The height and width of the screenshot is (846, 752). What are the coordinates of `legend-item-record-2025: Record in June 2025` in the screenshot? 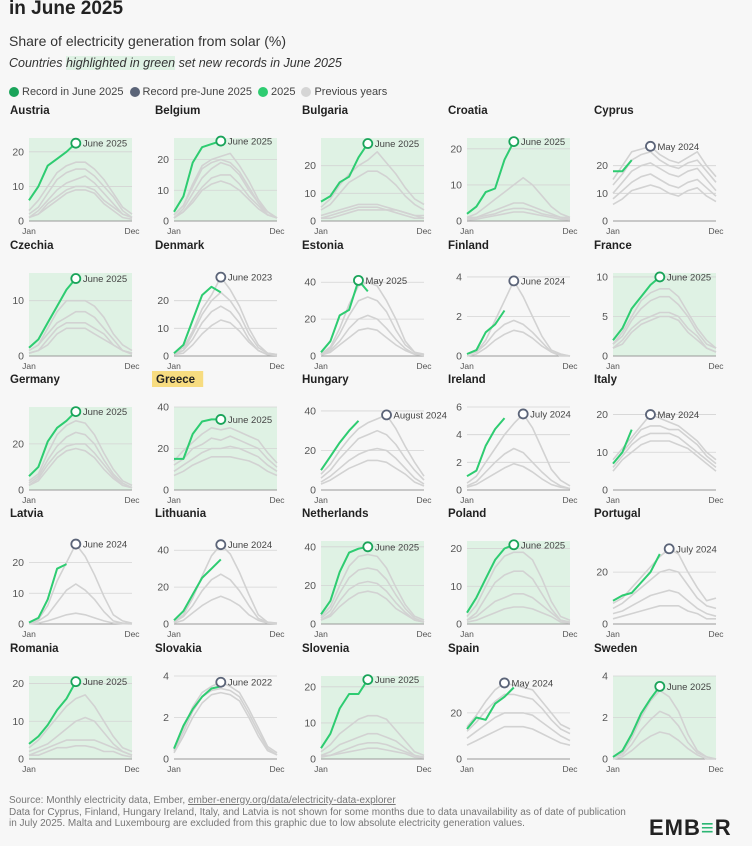 It's located at (66, 92).